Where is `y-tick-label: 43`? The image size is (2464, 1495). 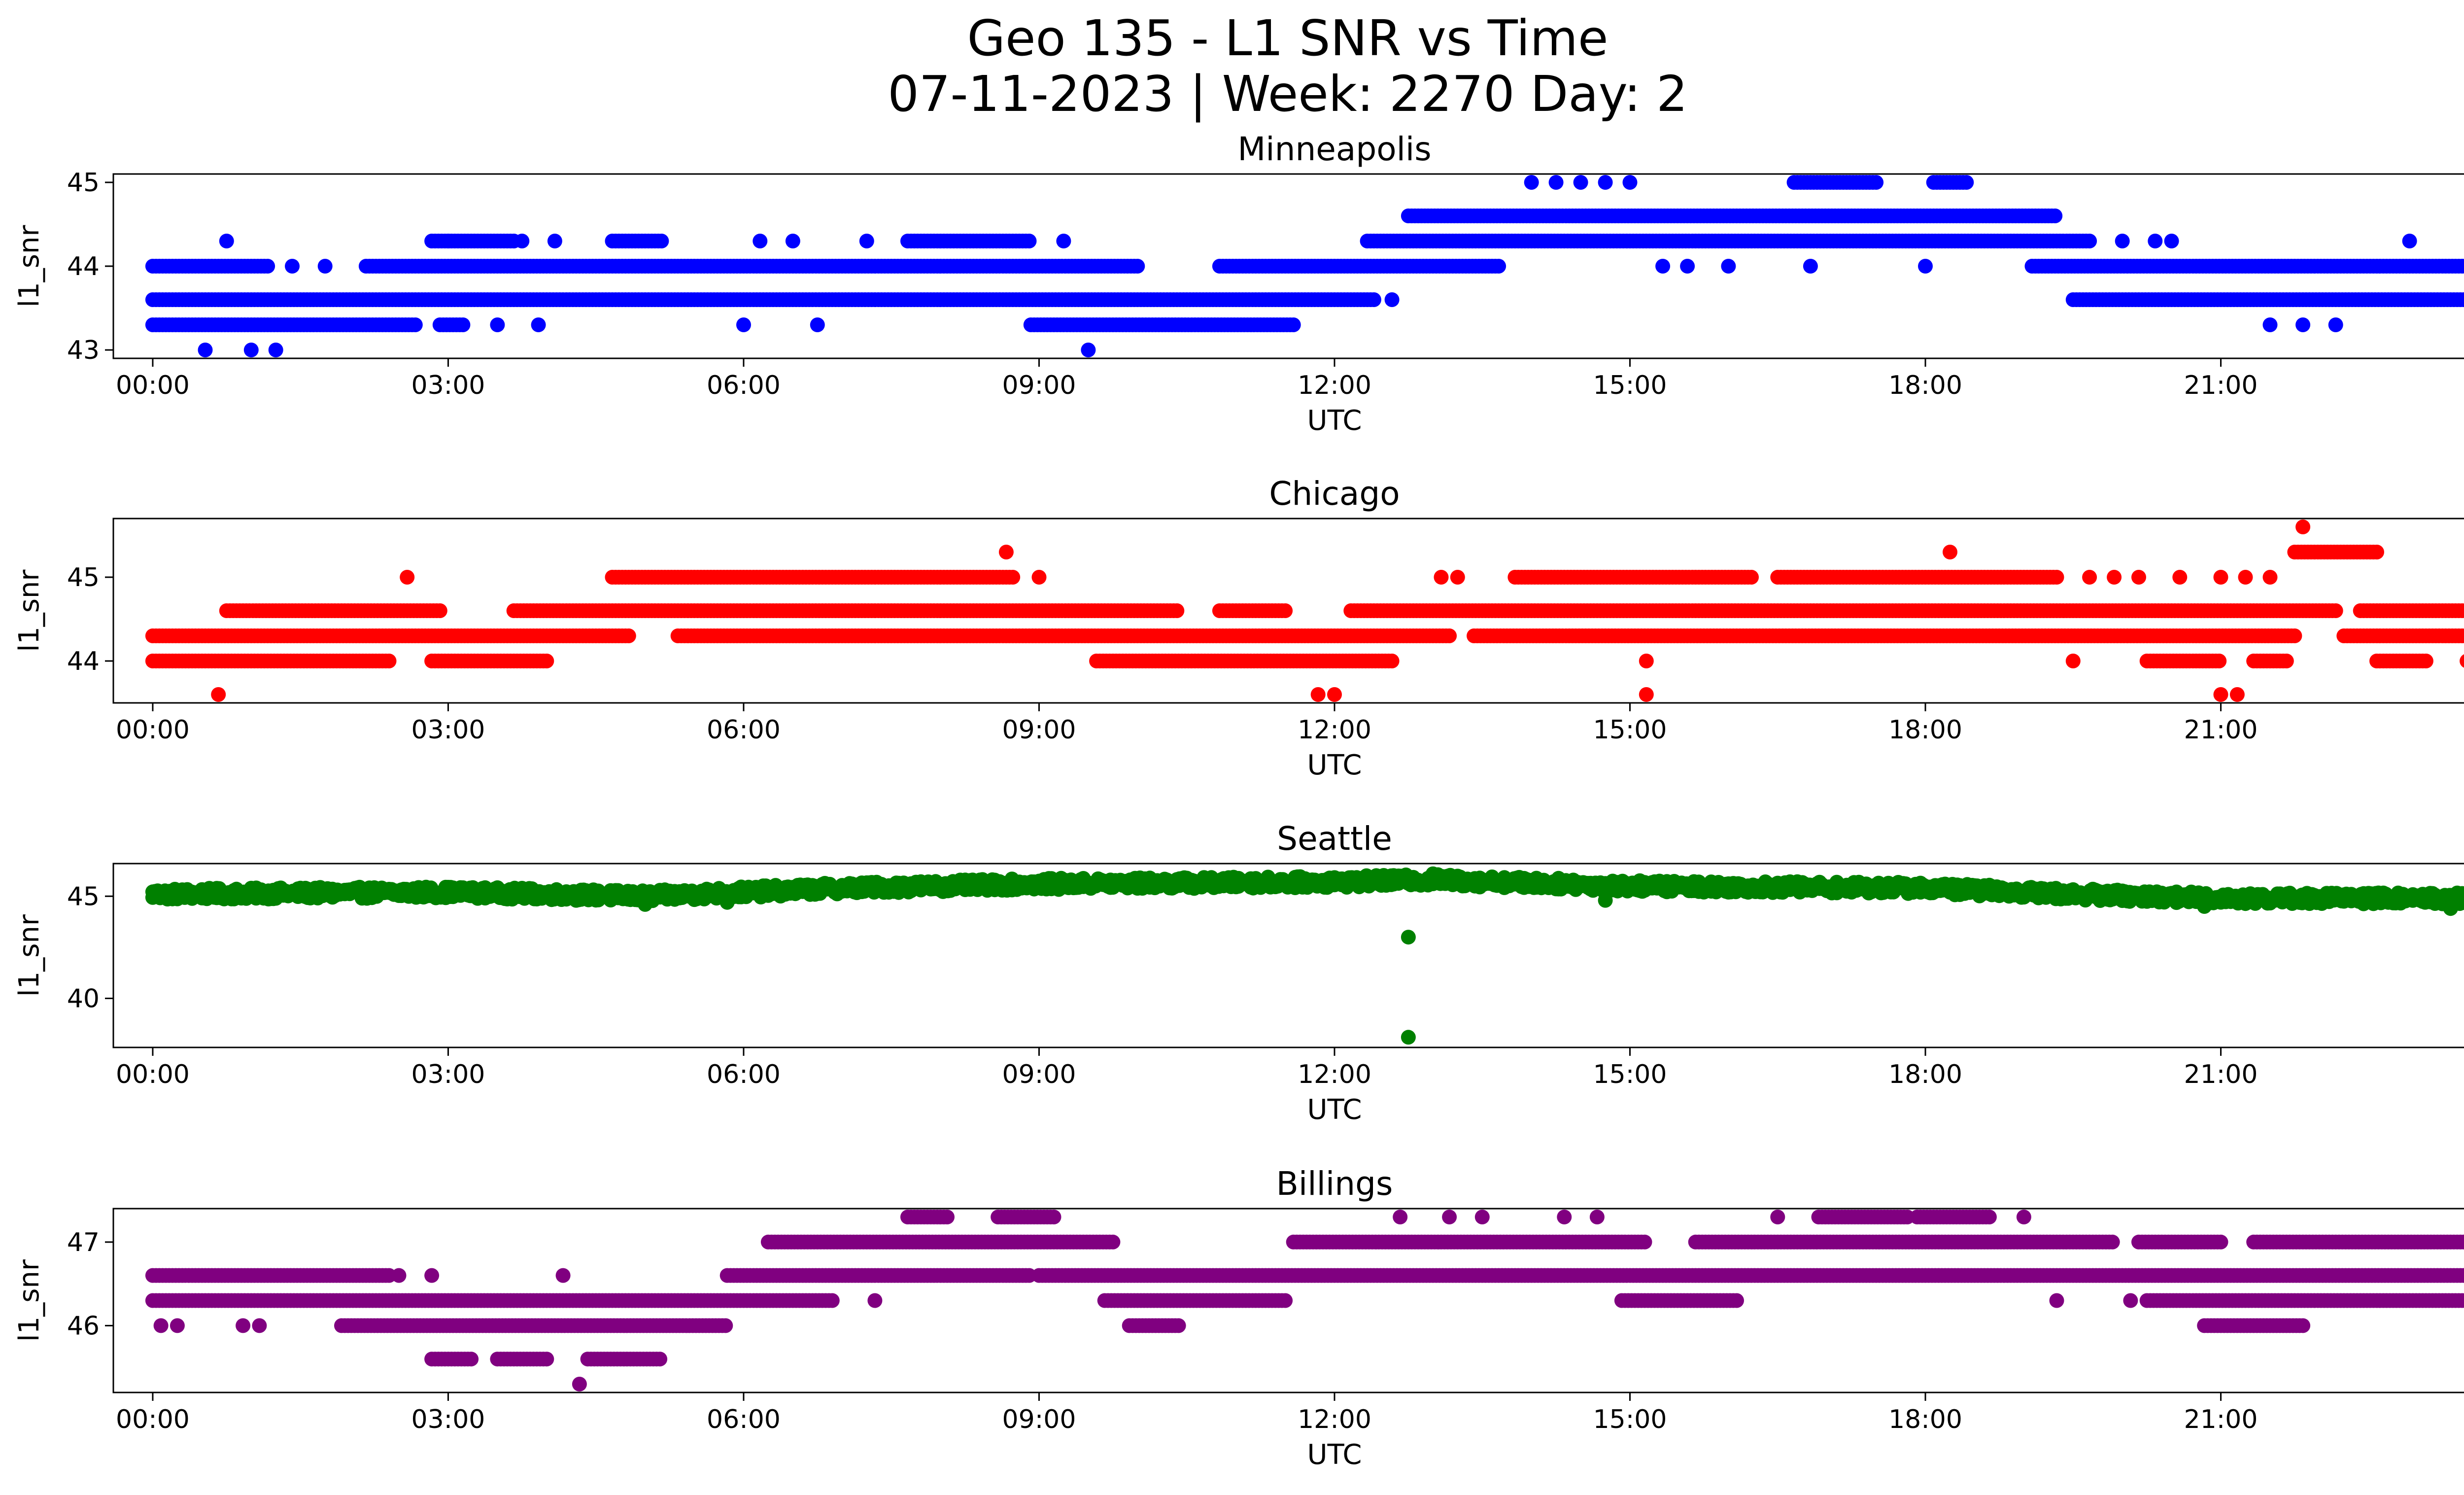
y-tick-label: 43 is located at coordinates (83, 350).